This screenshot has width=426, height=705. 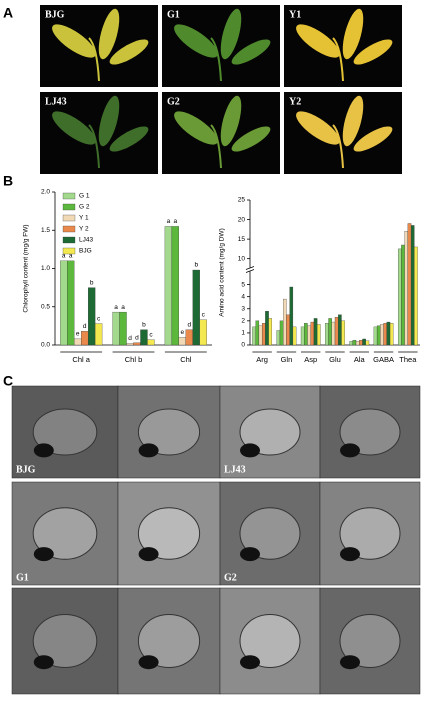 What do you see at coordinates (243, 321) in the screenshot?
I see `y-tick-label: 2` at bounding box center [243, 321].